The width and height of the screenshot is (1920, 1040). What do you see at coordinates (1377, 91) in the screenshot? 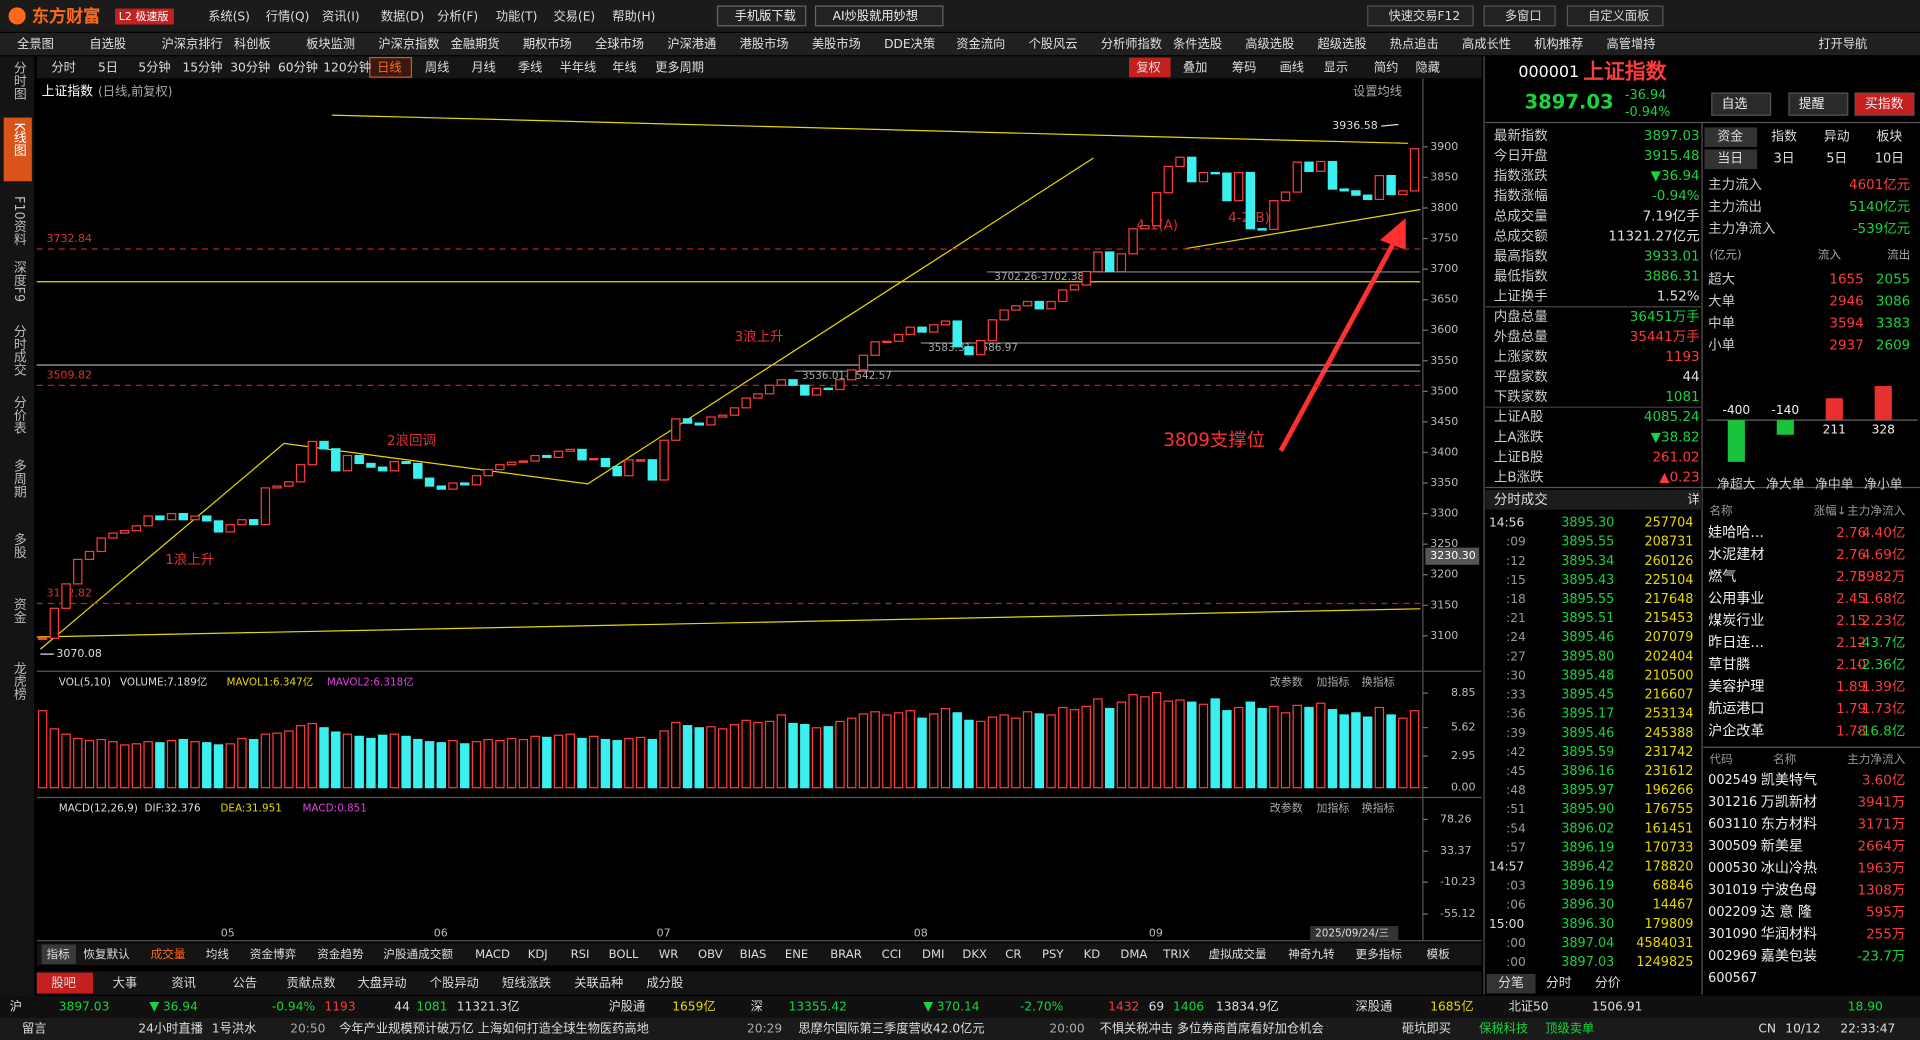
I see `ma-settings: 设置均线` at bounding box center [1377, 91].